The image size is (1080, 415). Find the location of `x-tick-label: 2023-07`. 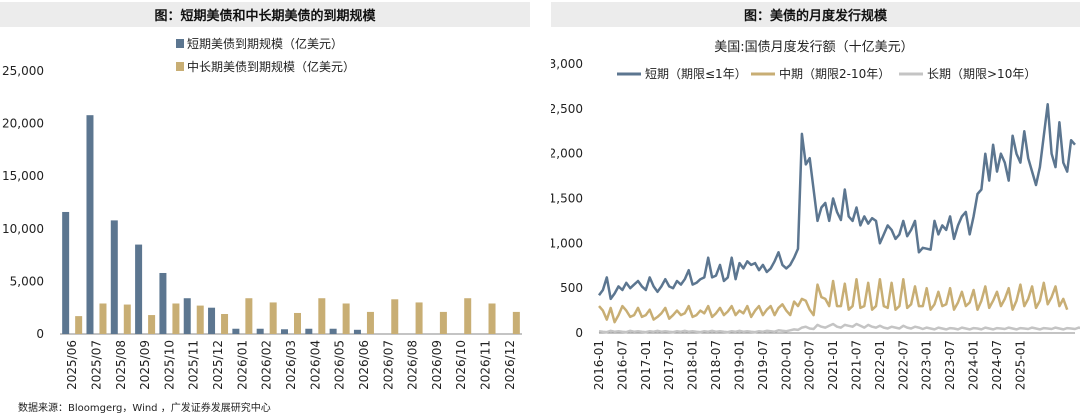

x-tick-label: 2023-07 is located at coordinates (950, 365).